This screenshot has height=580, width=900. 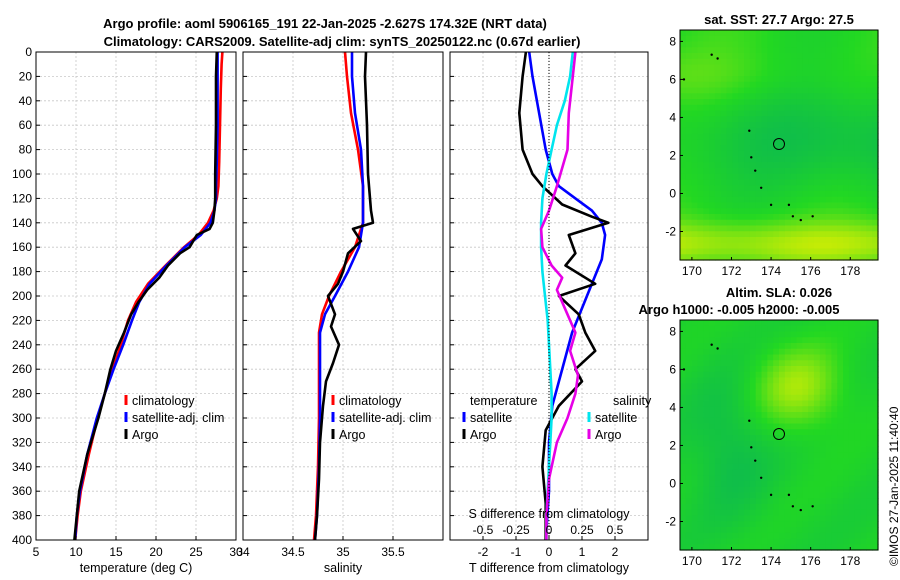 I want to click on x-tick-label: 15, so click(x=116, y=552).